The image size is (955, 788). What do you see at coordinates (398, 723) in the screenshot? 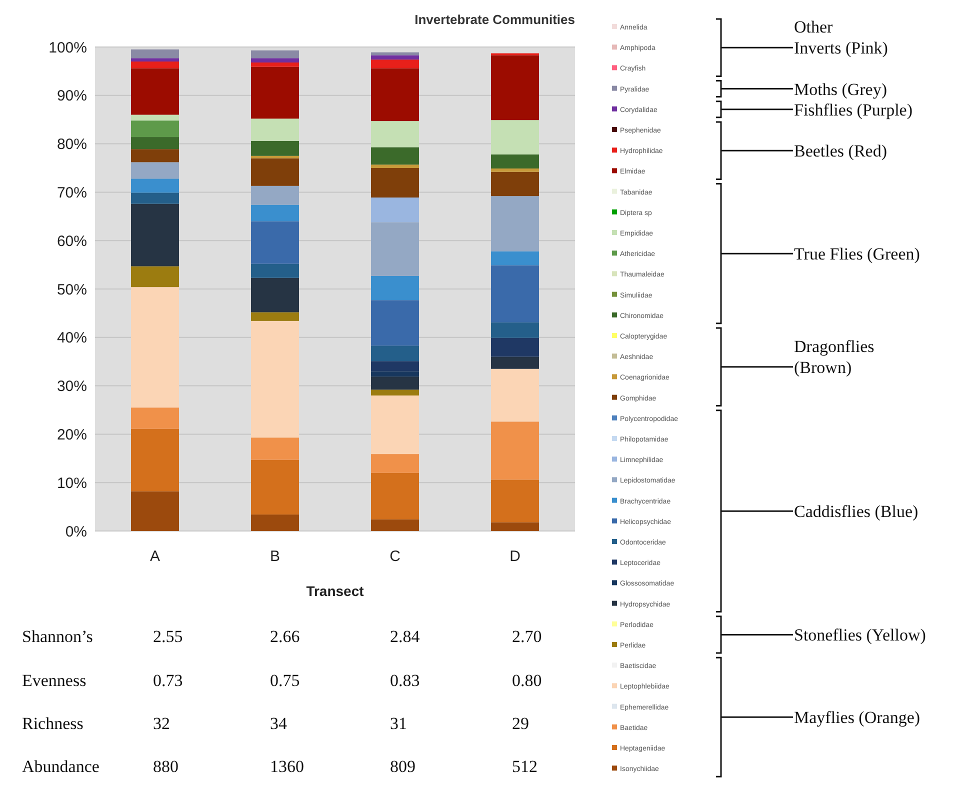
I see `text: 31` at bounding box center [398, 723].